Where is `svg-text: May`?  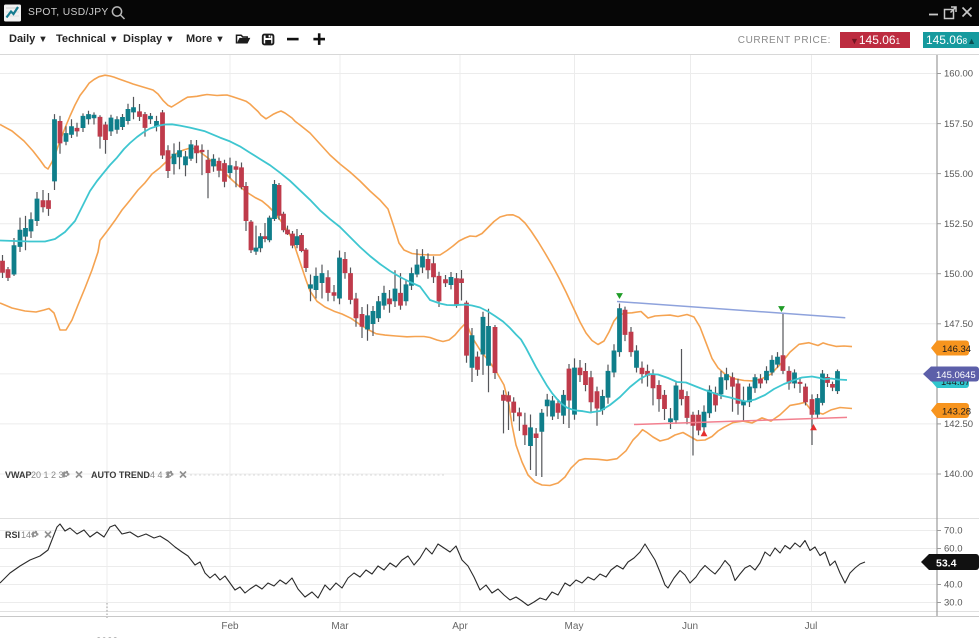
svg-text: May is located at coordinates (574, 626).